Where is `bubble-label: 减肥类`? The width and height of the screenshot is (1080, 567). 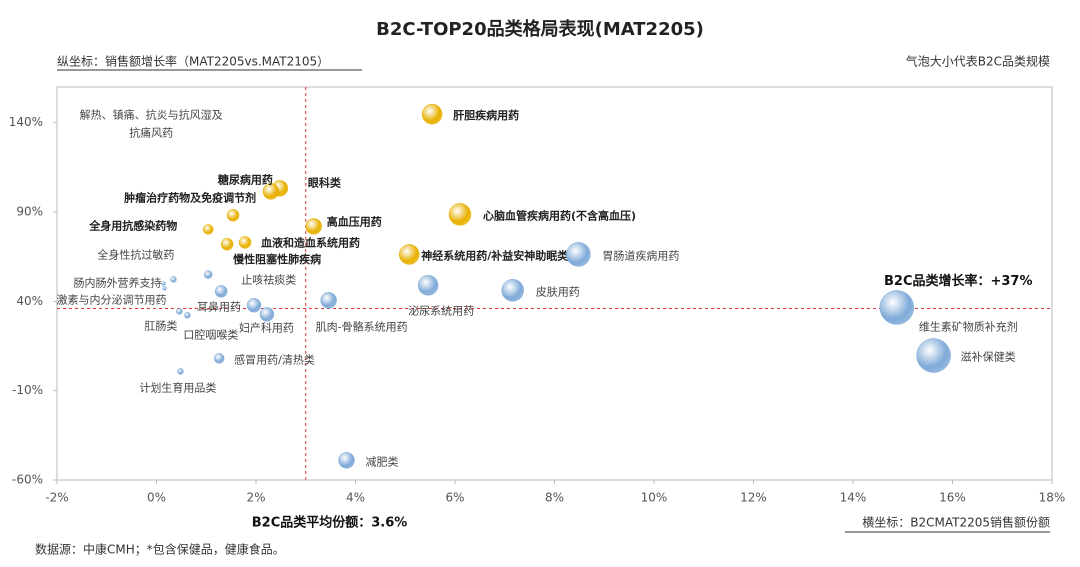 bubble-label: 减肥类 is located at coordinates (382, 461).